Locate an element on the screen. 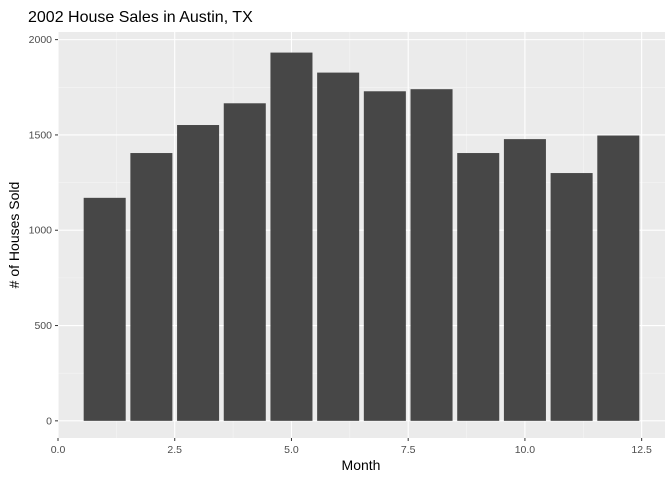  y-axis: 0 500 1000 1500 2000 is located at coordinates (43, 230).